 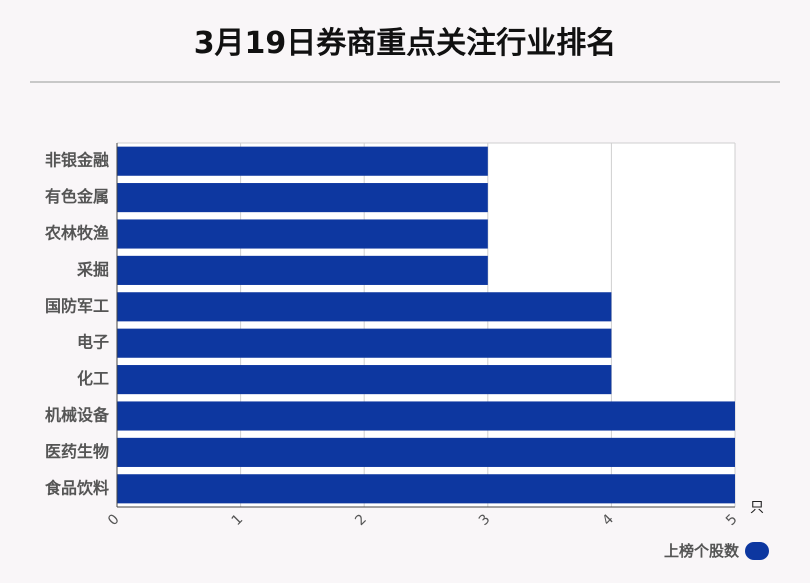 What do you see at coordinates (485, 520) in the screenshot?
I see `x-tick-label: 3` at bounding box center [485, 520].